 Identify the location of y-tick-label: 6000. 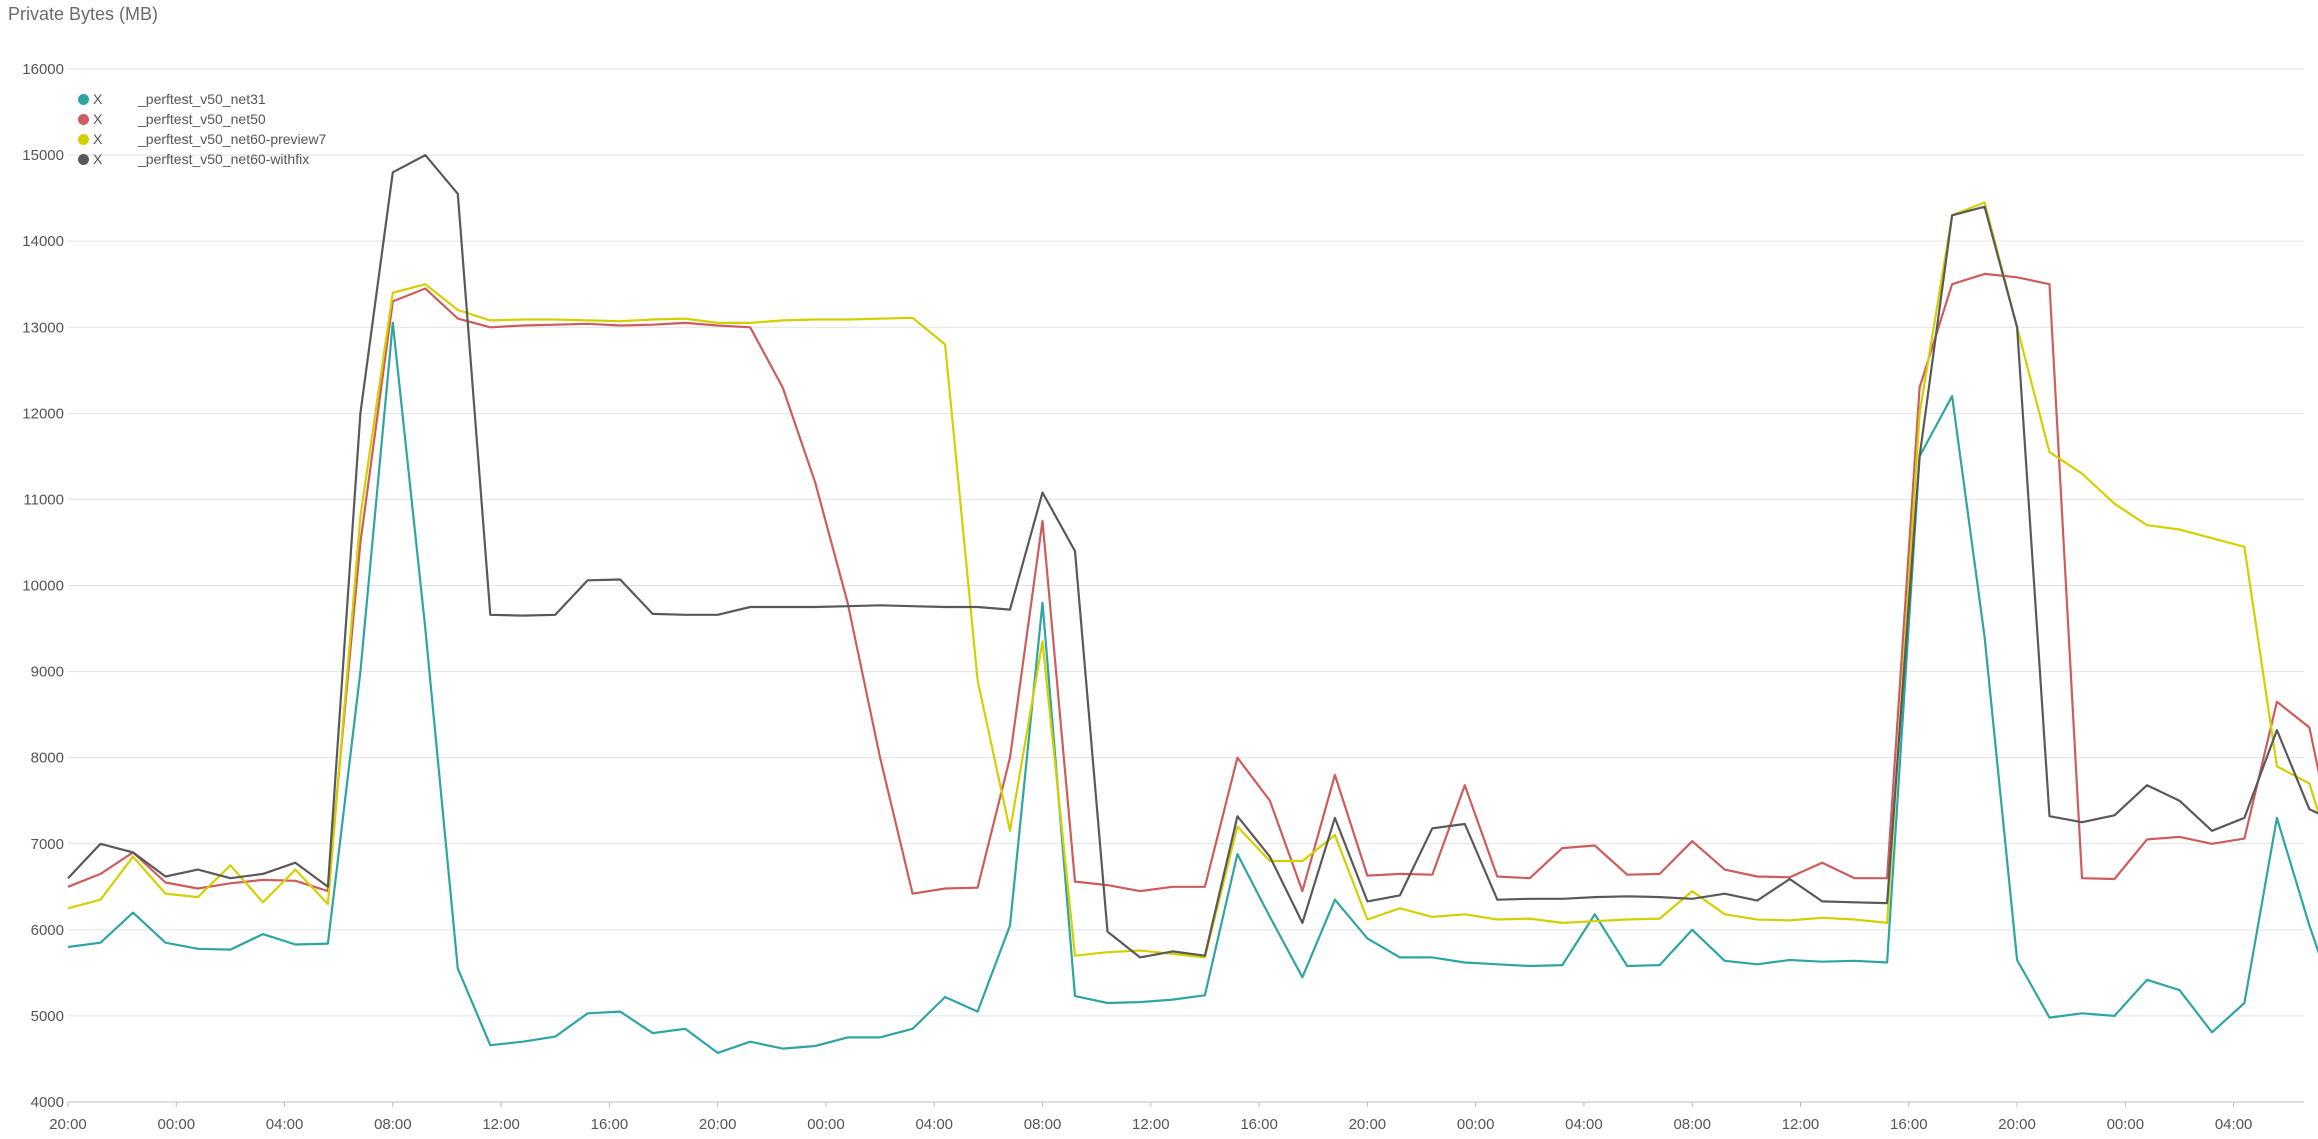
(47, 930).